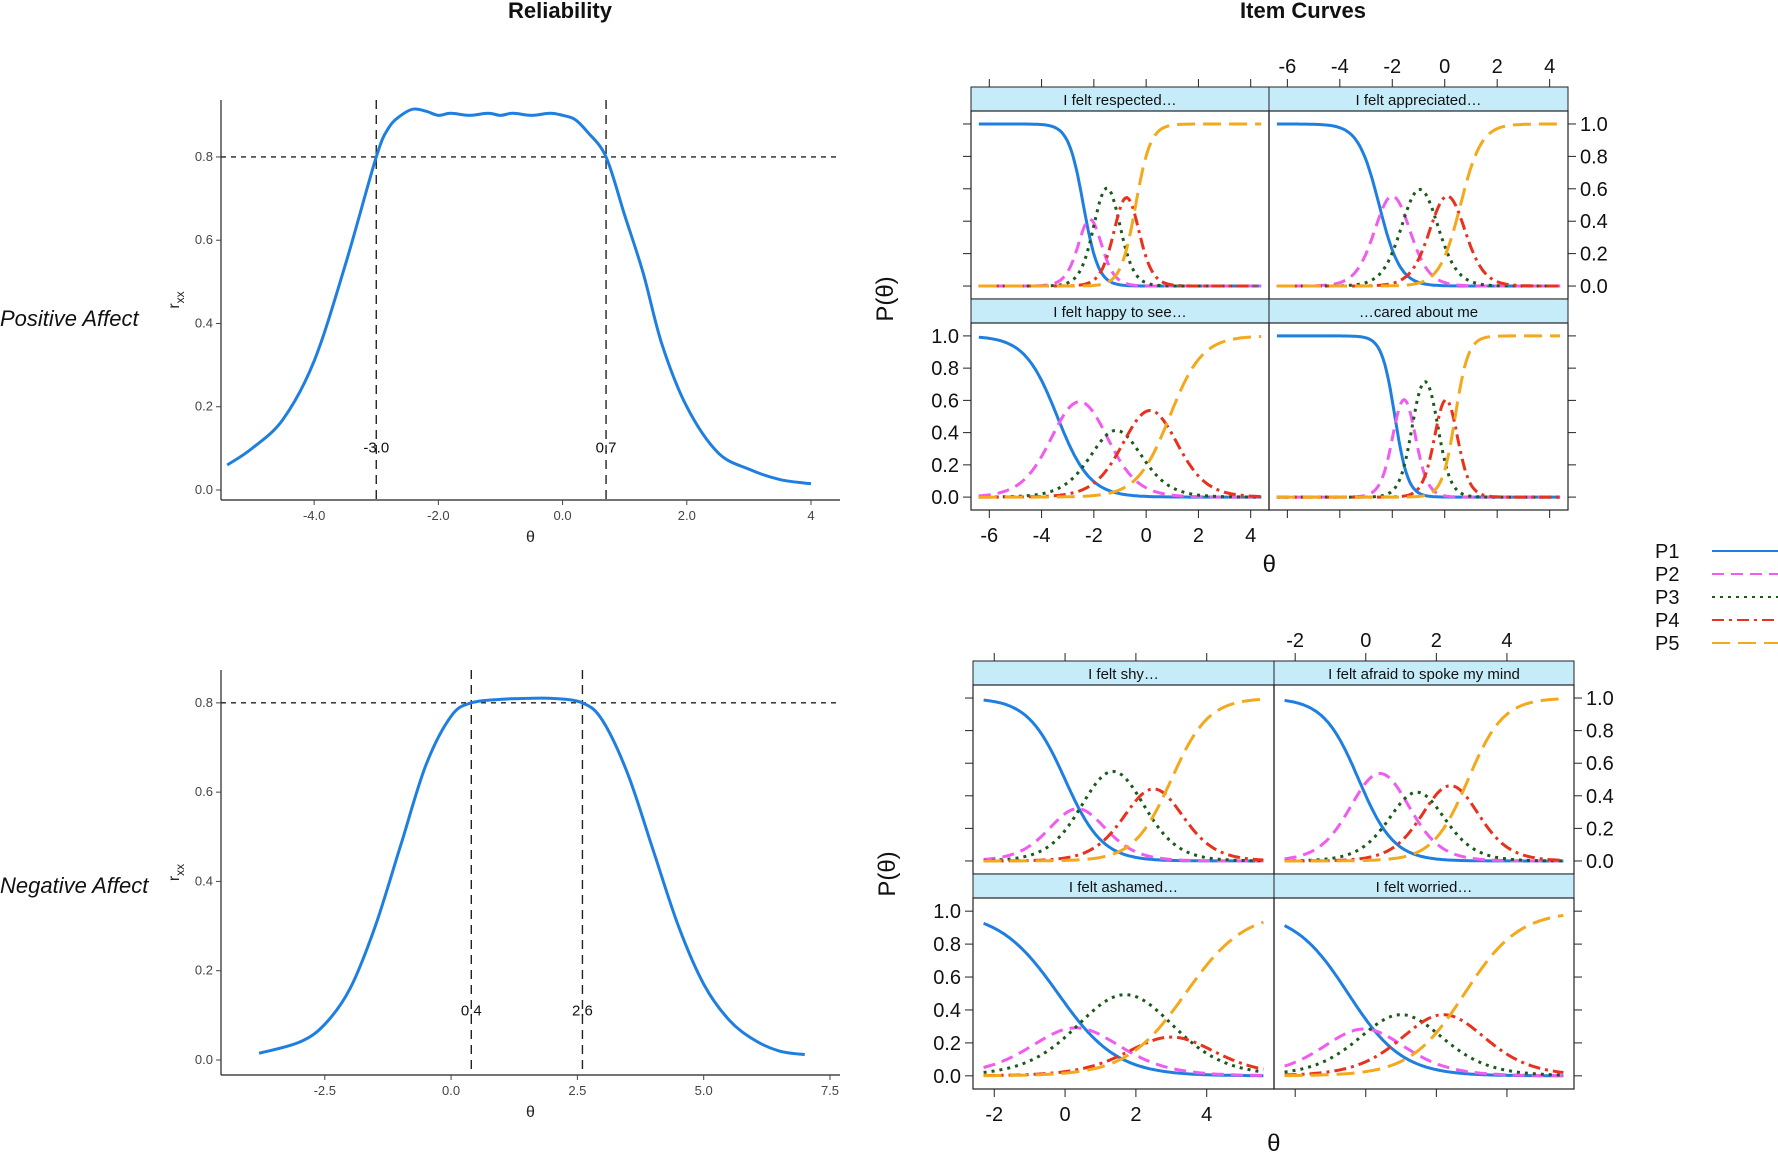  Describe the element at coordinates (519, 296) in the screenshot. I see `reliability-curve` at that location.